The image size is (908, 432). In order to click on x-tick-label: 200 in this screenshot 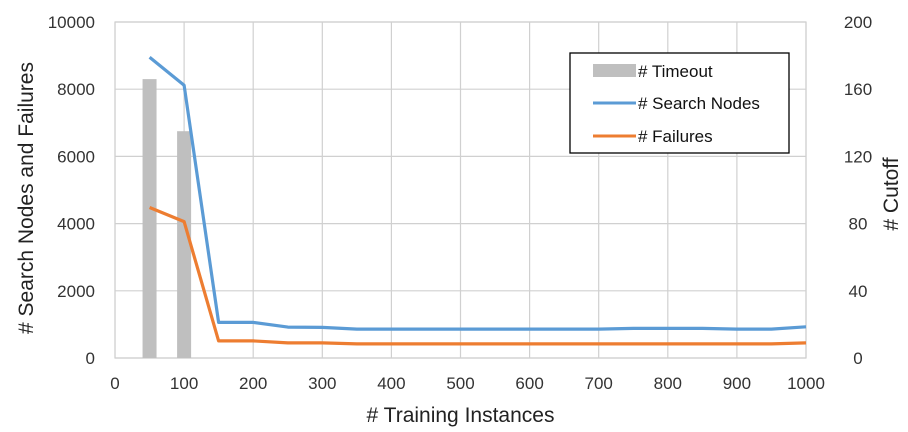, I will do `click(253, 383)`.